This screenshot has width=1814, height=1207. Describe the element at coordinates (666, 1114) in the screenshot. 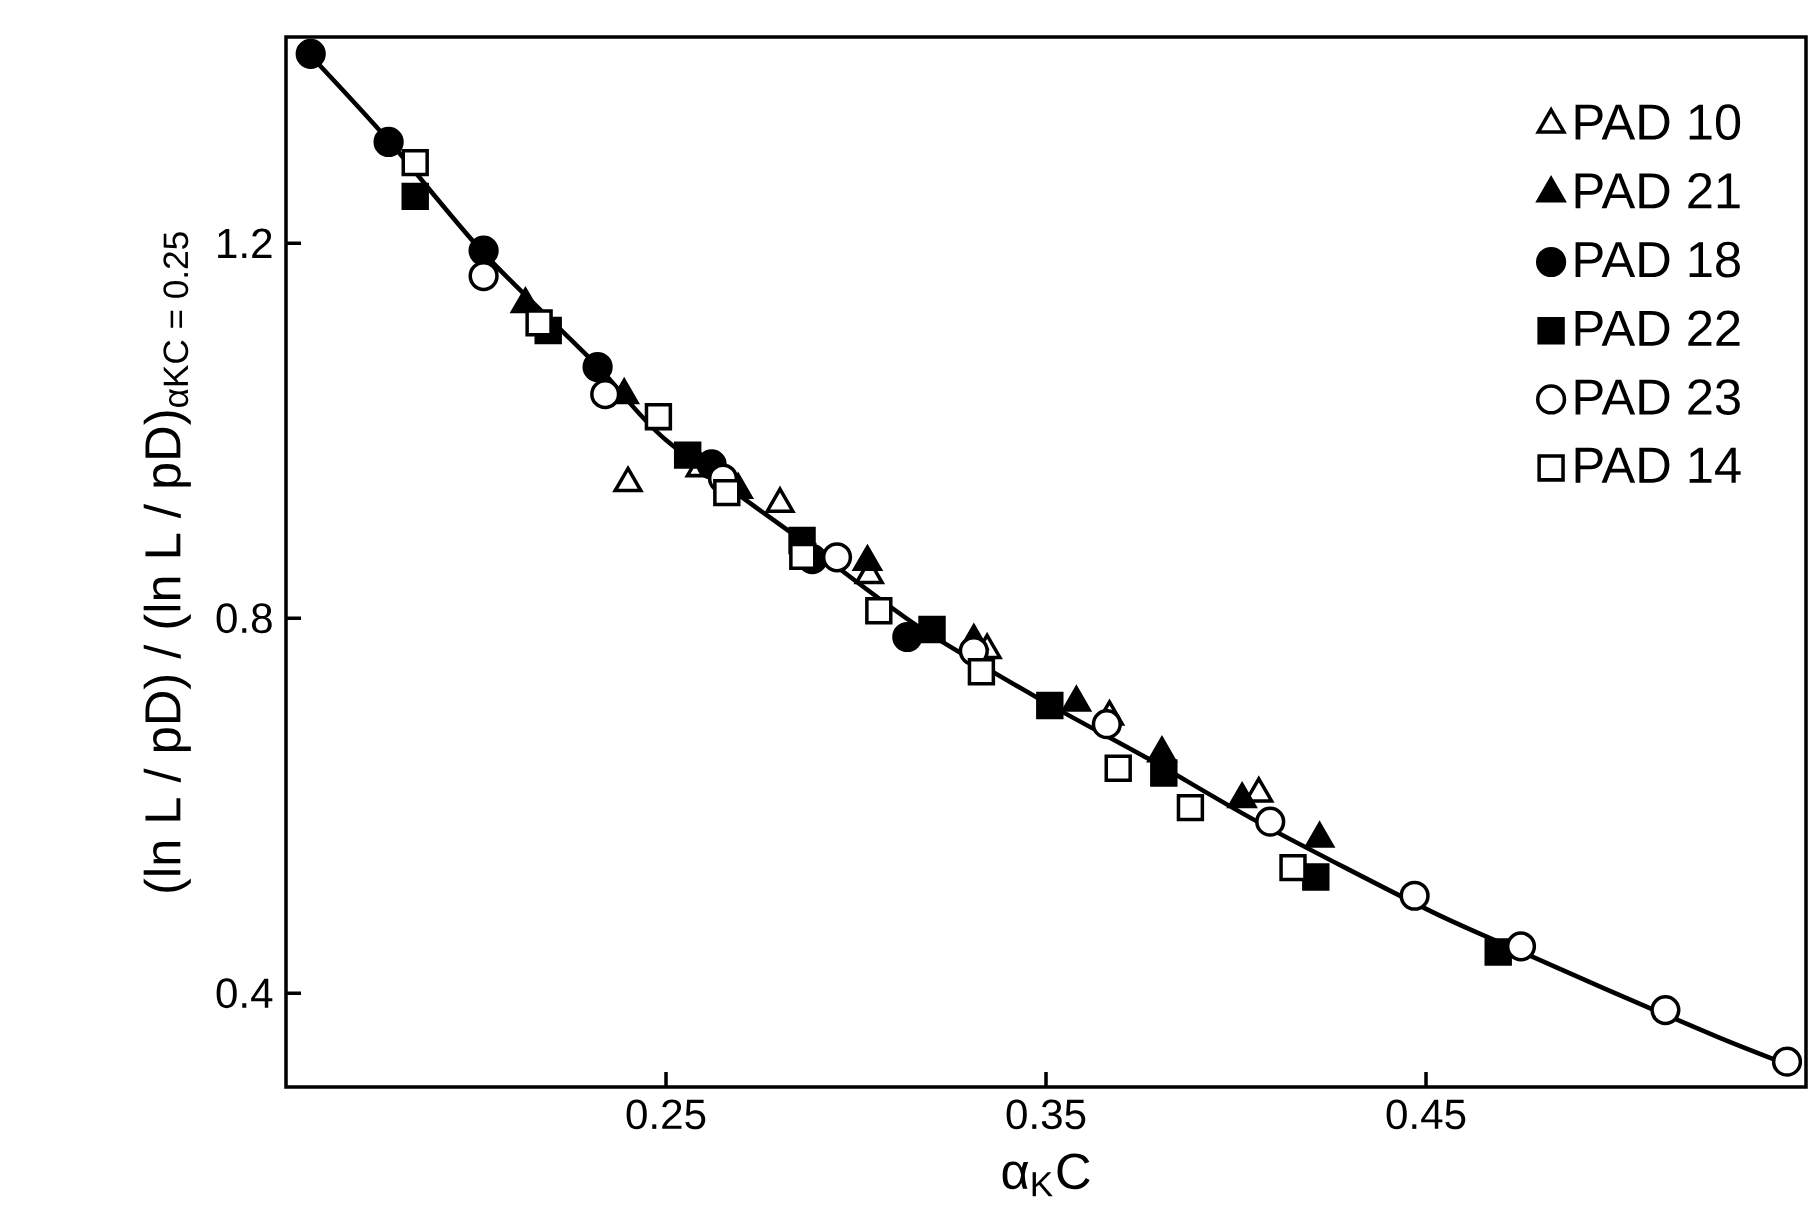

I see `x-tick-label: 0.25` at that location.